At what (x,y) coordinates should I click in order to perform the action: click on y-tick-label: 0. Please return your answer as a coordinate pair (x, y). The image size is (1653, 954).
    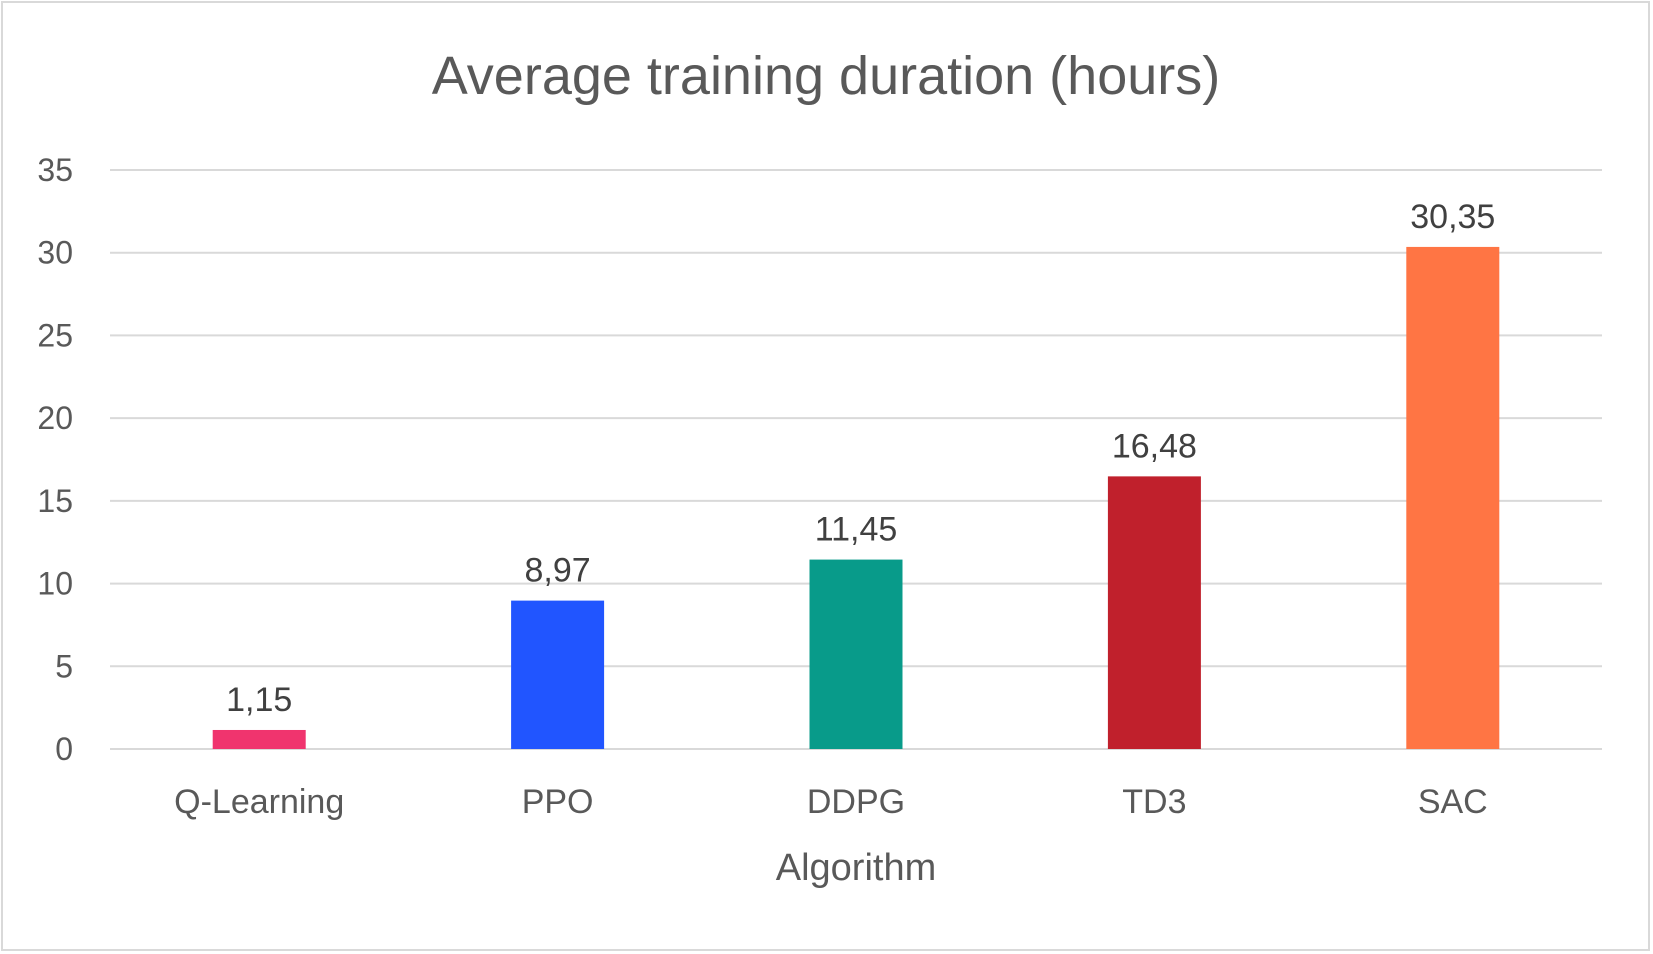
    Looking at the image, I should click on (64, 749).